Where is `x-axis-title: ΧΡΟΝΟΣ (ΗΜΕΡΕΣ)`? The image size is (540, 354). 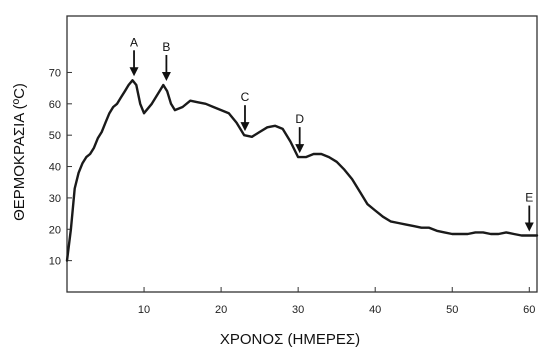 x-axis-title: ΧΡΟΝΟΣ (ΗΜΕΡΕΣ) is located at coordinates (290, 339).